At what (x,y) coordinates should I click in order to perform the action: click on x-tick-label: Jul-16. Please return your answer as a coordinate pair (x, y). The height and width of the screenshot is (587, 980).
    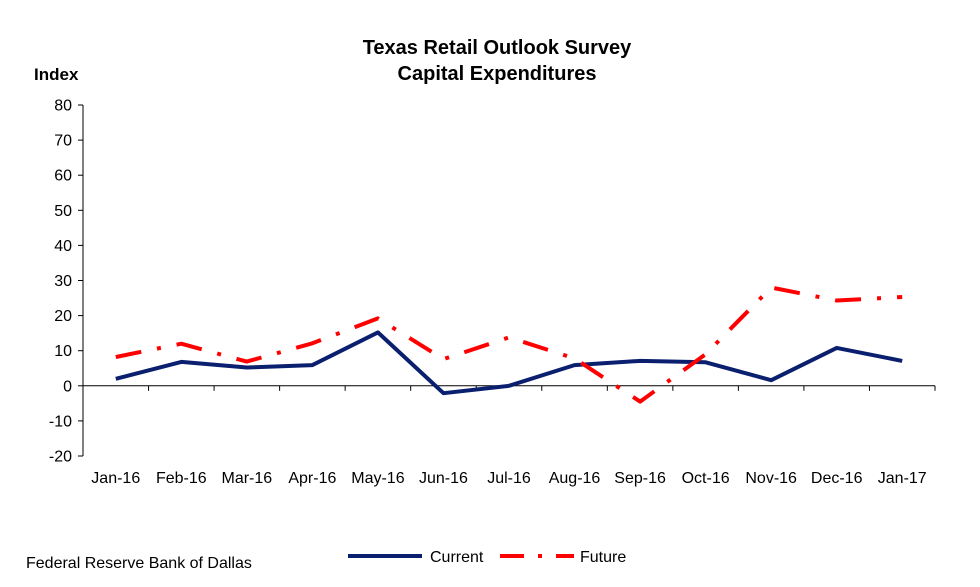
    Looking at the image, I should click on (509, 478).